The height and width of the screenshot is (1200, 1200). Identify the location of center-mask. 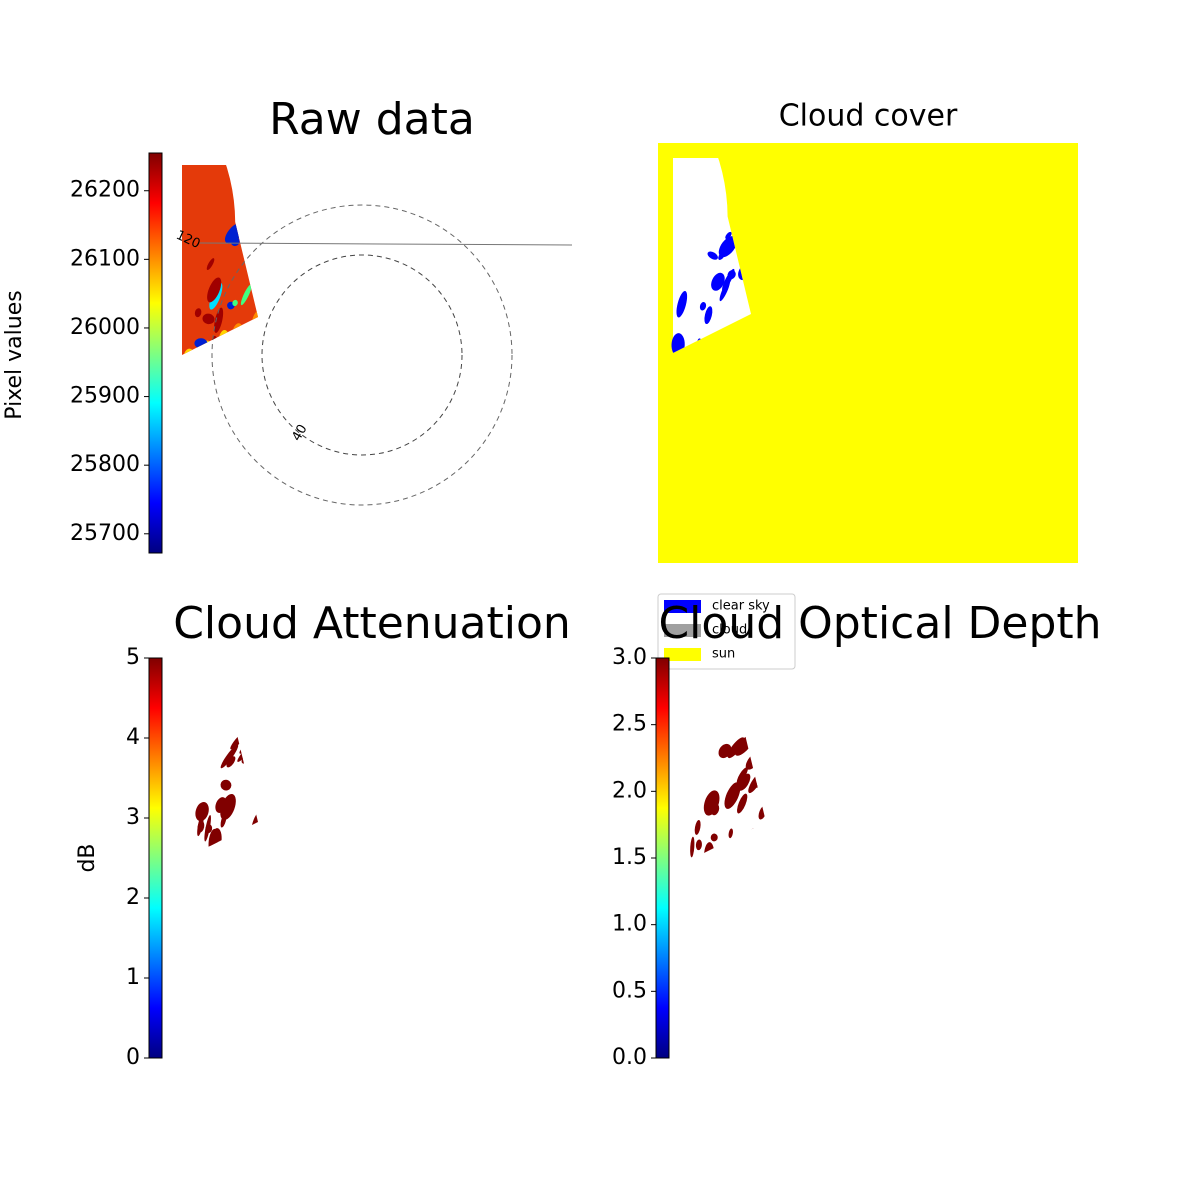
(371, 354).